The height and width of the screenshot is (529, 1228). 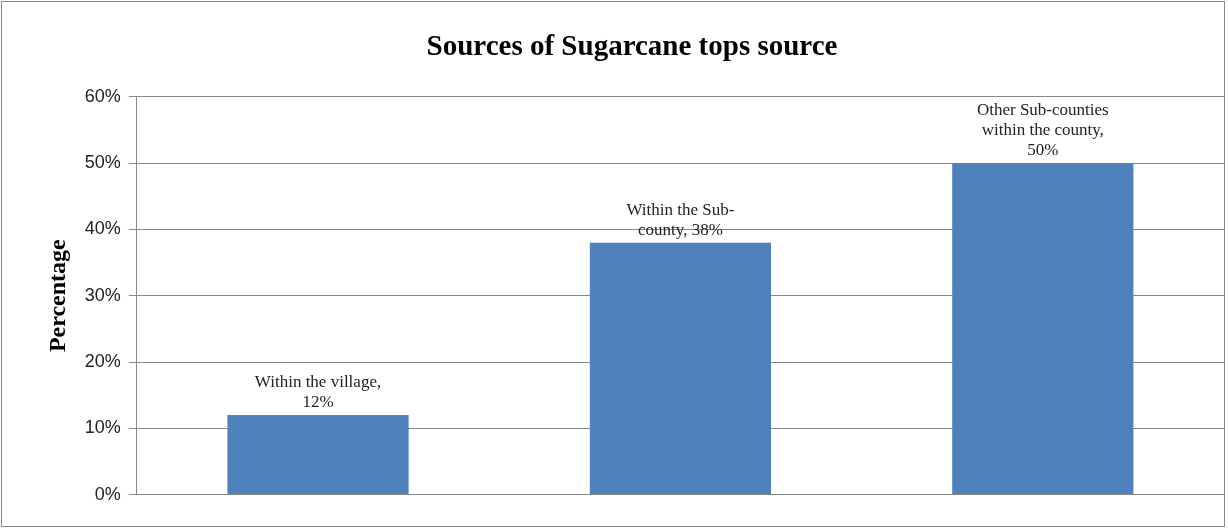 What do you see at coordinates (1042, 130) in the screenshot?
I see `data-label: Other Sub-counties within the county, 50%` at bounding box center [1042, 130].